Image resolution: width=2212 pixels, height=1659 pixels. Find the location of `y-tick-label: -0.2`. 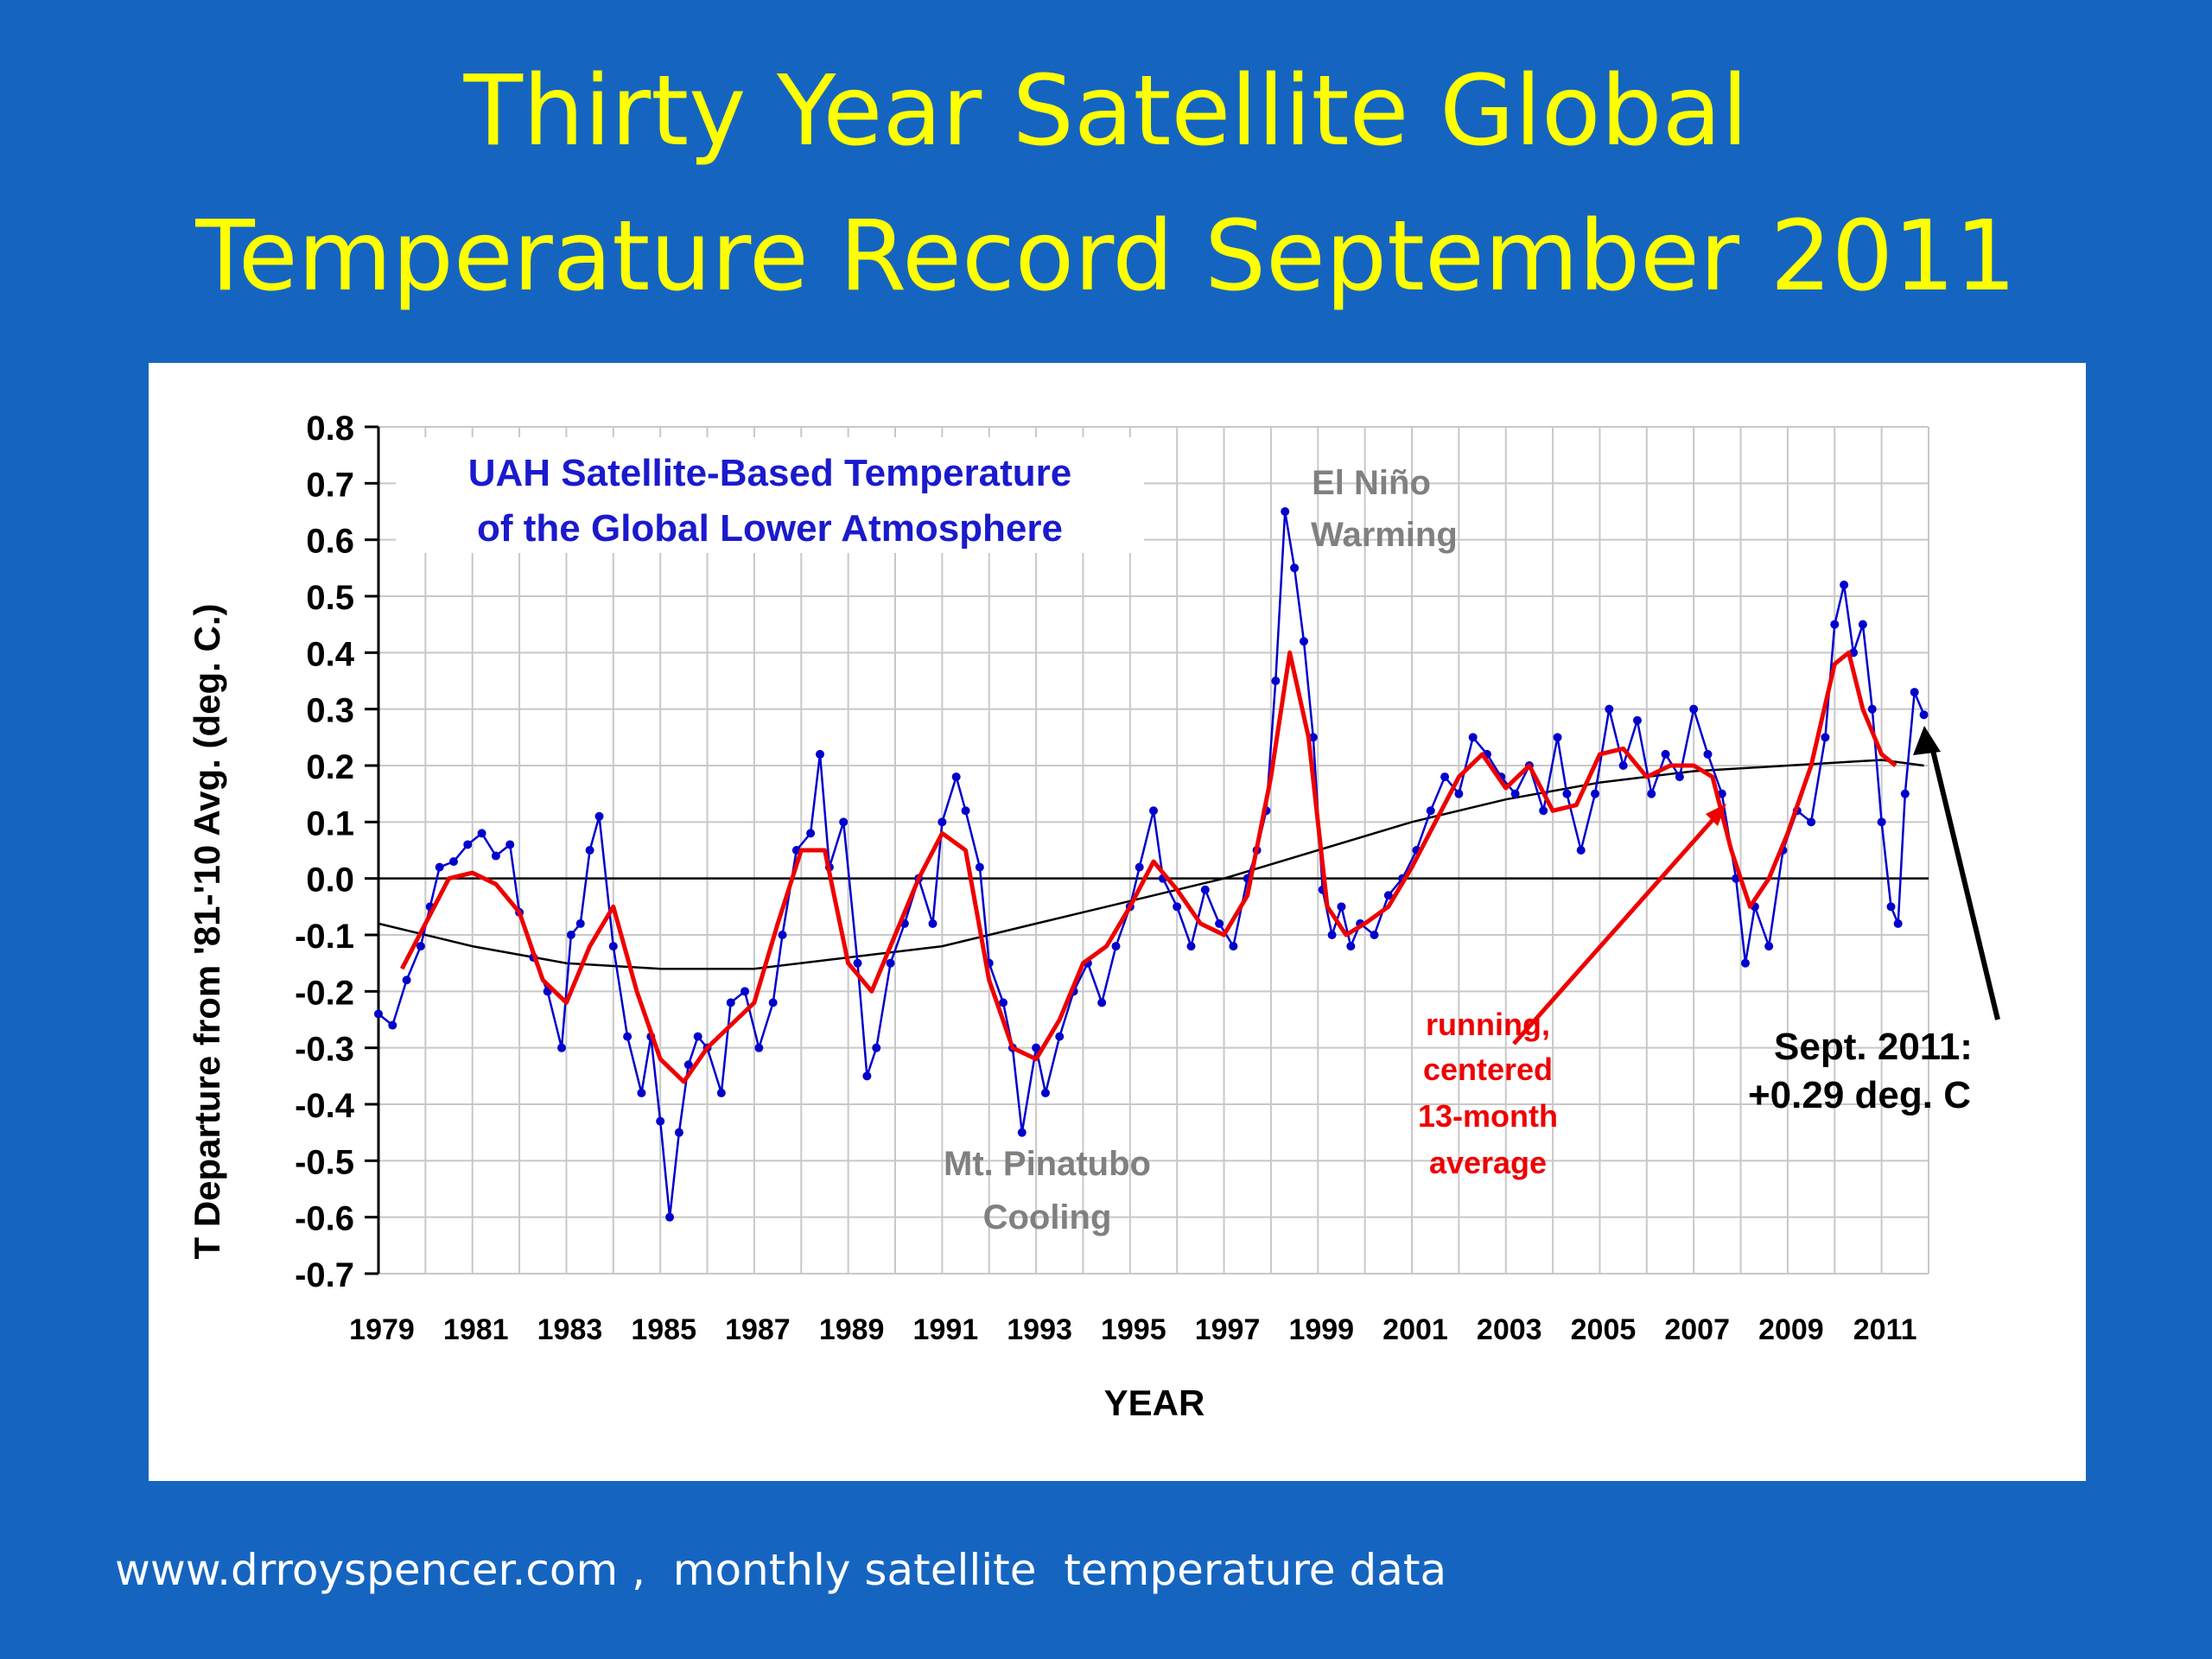

y-tick-label: -0.2 is located at coordinates (324, 993).